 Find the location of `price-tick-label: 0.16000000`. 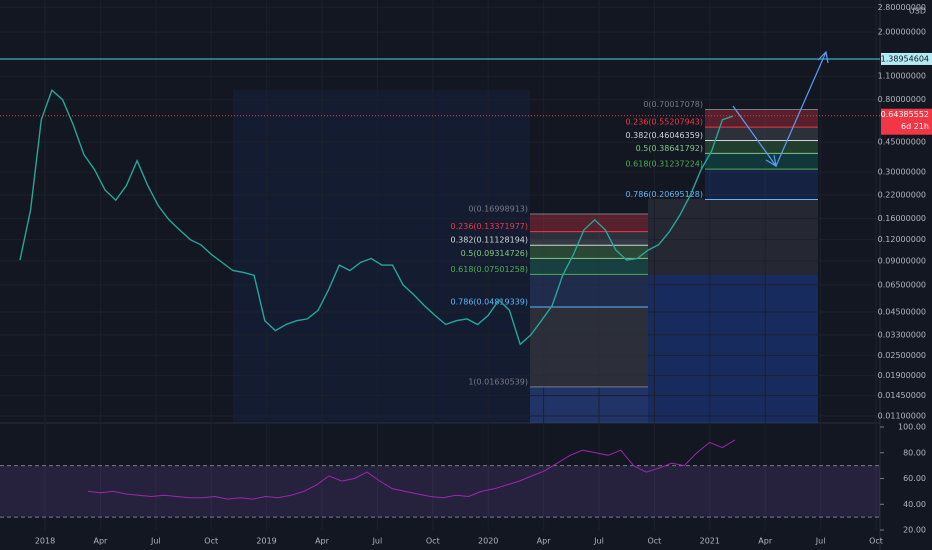

price-tick-label: 0.16000000 is located at coordinates (902, 218).